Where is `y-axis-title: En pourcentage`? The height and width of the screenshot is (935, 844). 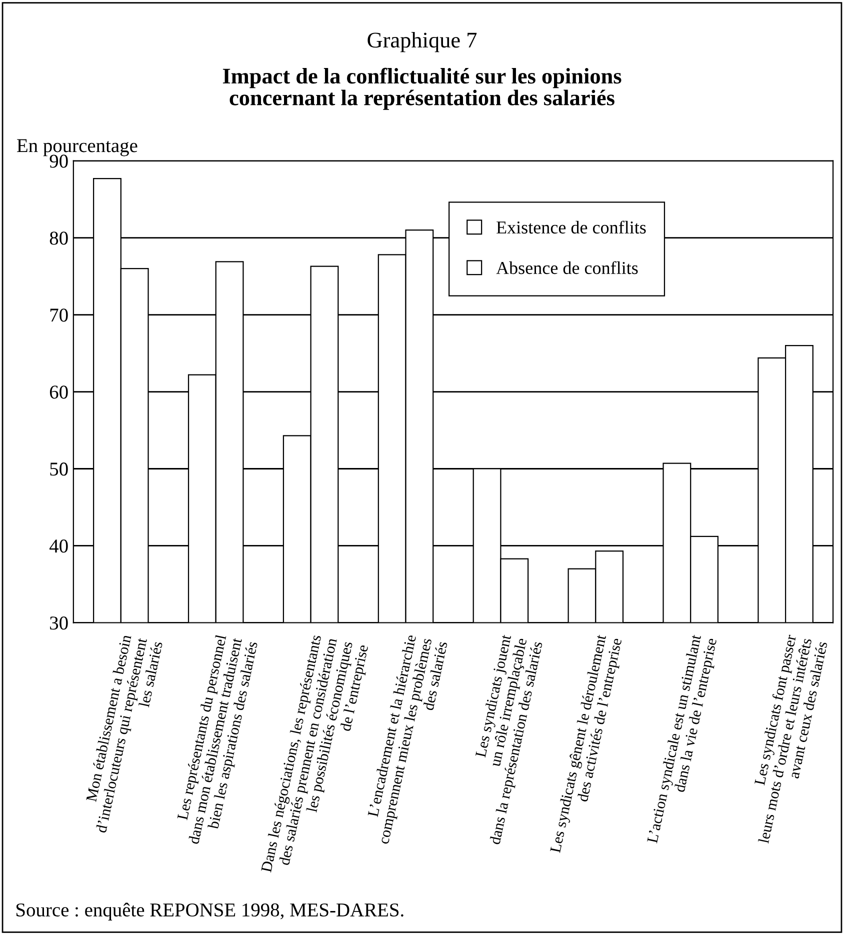 y-axis-title: En pourcentage is located at coordinates (77, 147).